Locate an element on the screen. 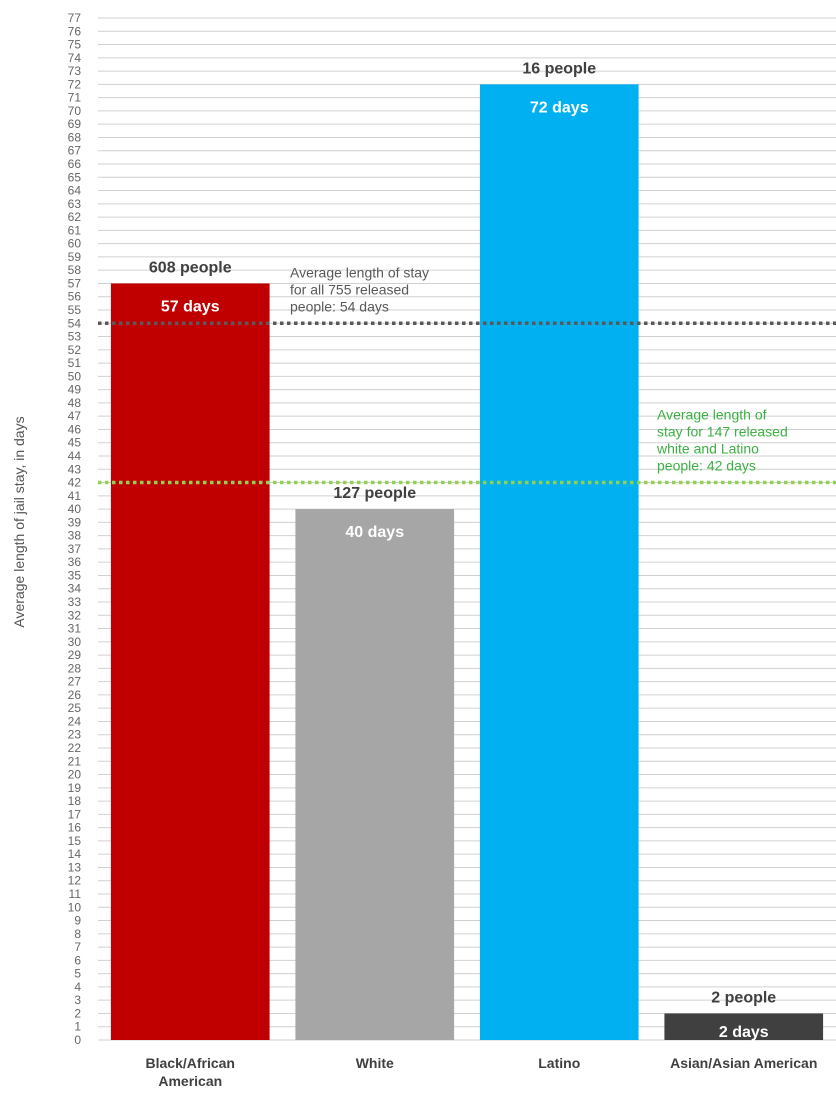 Image resolution: width=836 pixels, height=1094 pixels. y-tick-label: 58 is located at coordinates (75, 270).